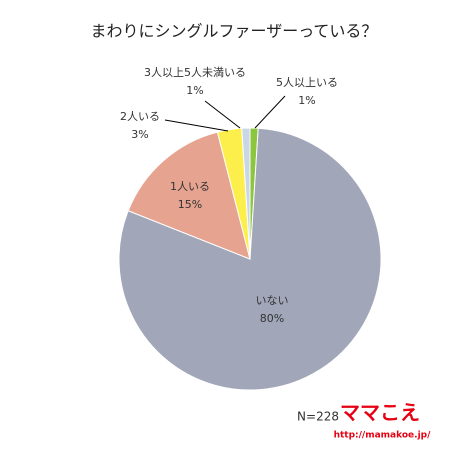 The image size is (468, 468). I want to click on slice-value: 15%, so click(190, 204).